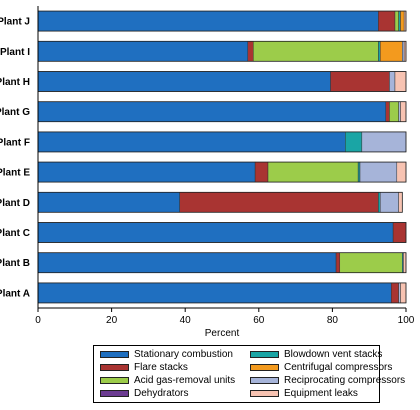 Image resolution: width=420 pixels, height=410 pixels. Describe the element at coordinates (212, 111) in the screenshot. I see `bar-segment-plant-g-stationary-combustion` at that location.